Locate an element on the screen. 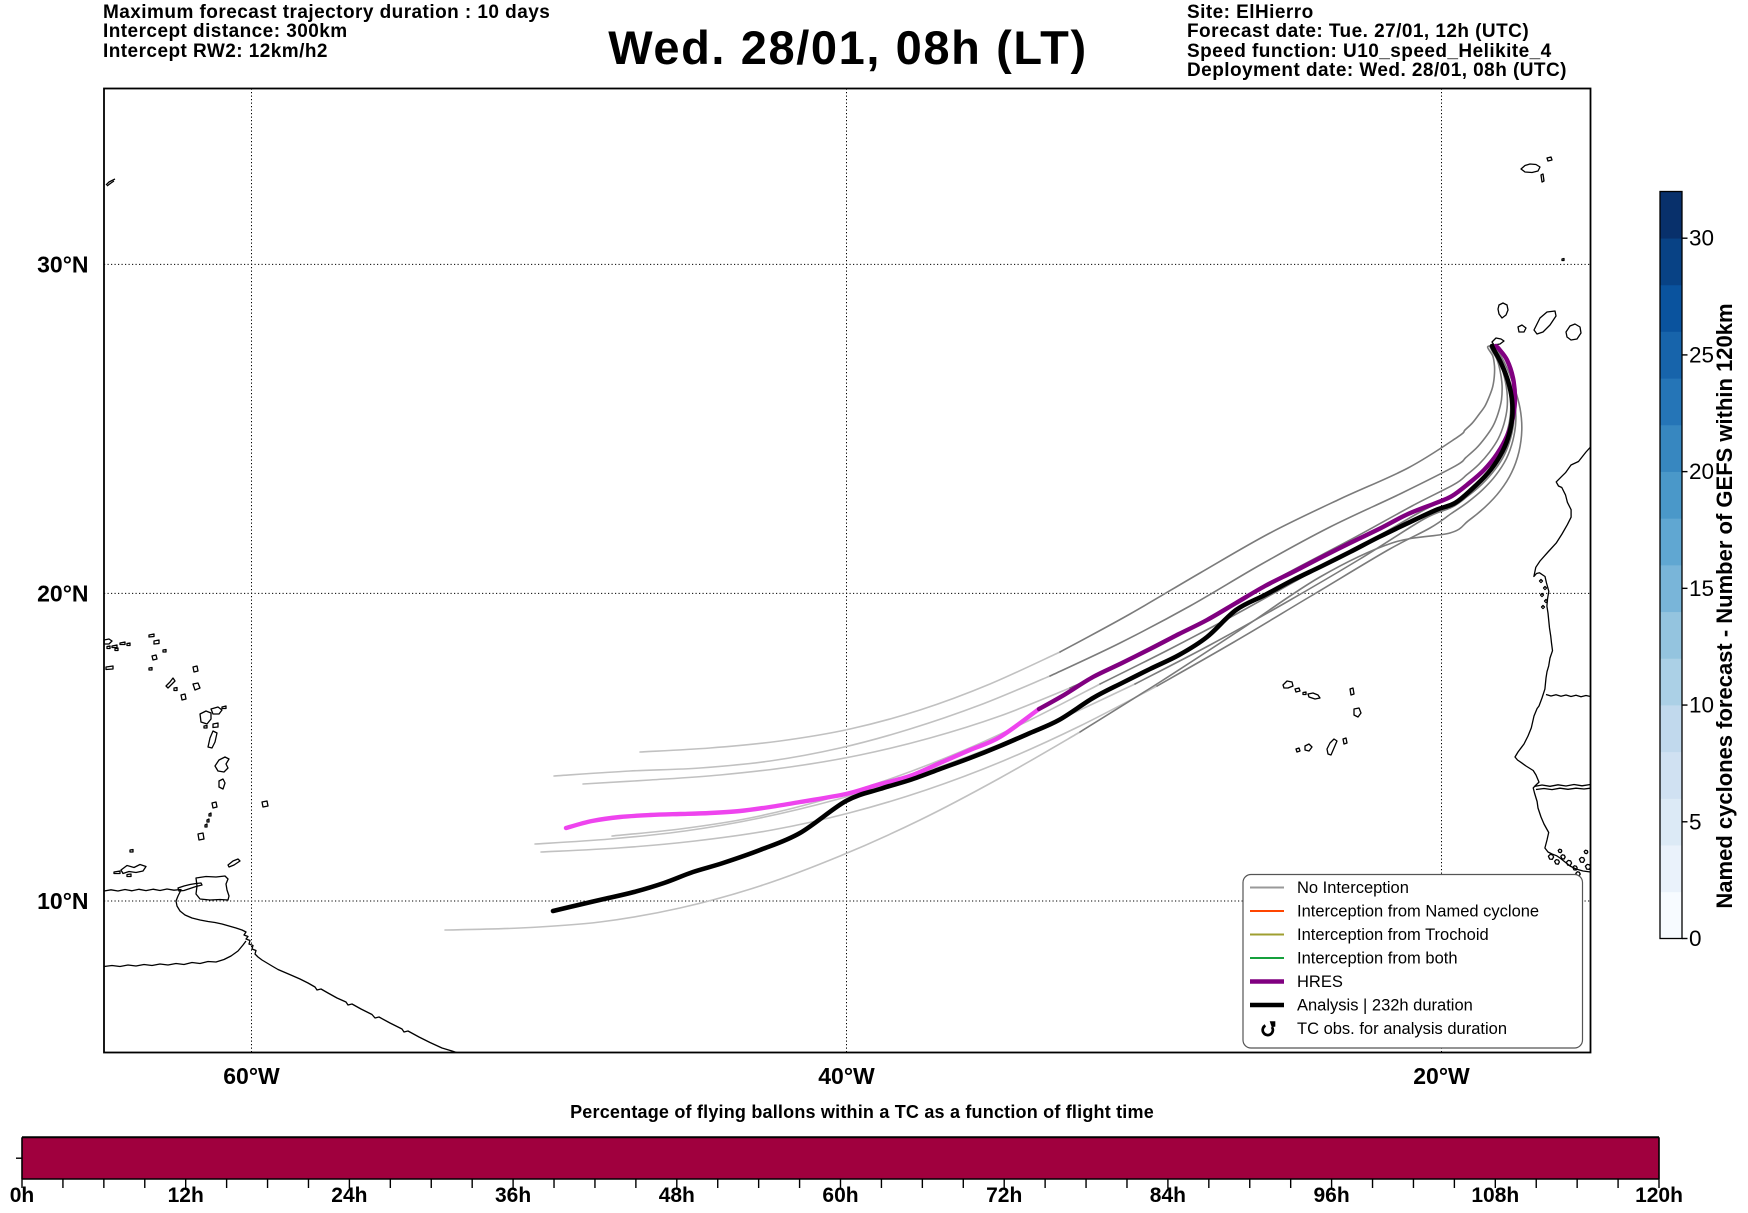 This screenshot has height=1213, width=1748. svg-text: 40°W is located at coordinates (846, 1076).